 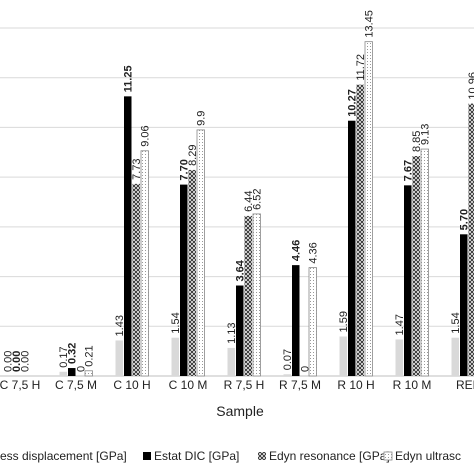 I want to click on value-label: 5.70, so click(x=465, y=219).